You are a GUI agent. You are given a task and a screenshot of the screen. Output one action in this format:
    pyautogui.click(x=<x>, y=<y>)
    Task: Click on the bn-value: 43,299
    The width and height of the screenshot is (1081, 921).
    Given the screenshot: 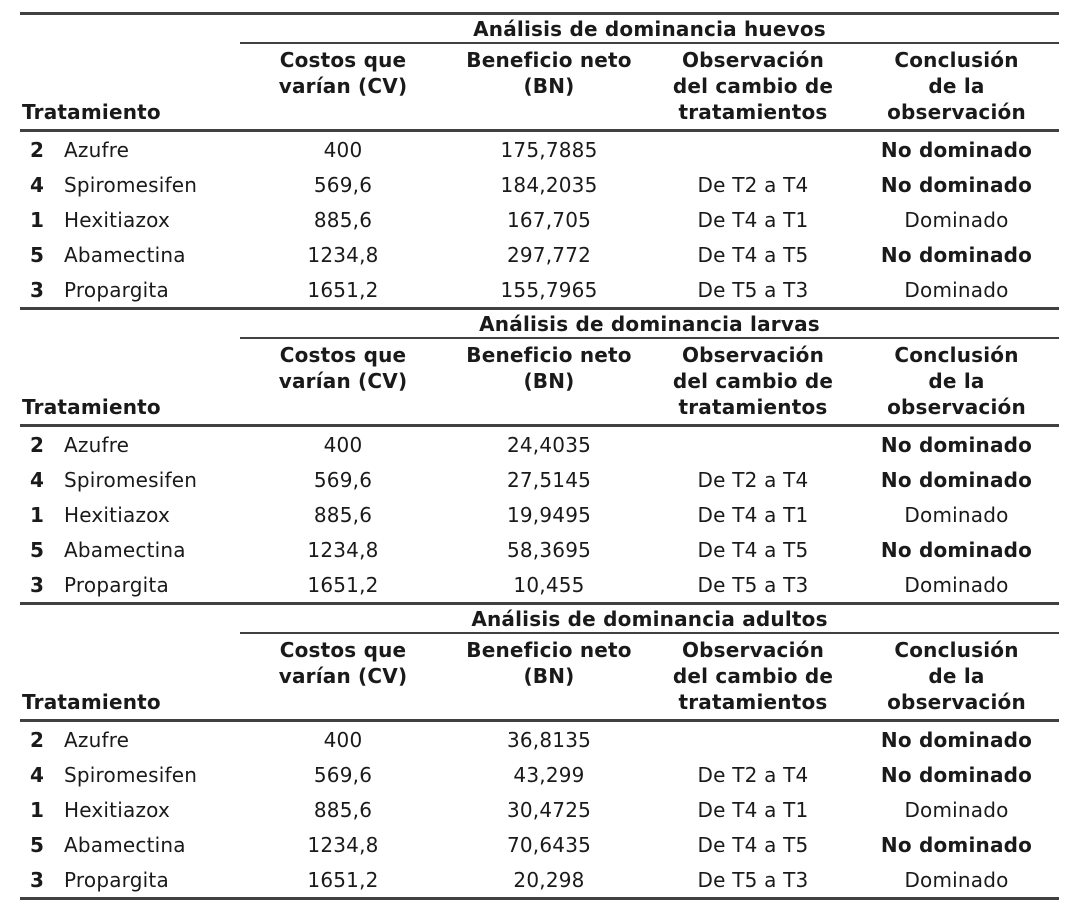 What is the action you would take?
    pyautogui.click(x=549, y=774)
    